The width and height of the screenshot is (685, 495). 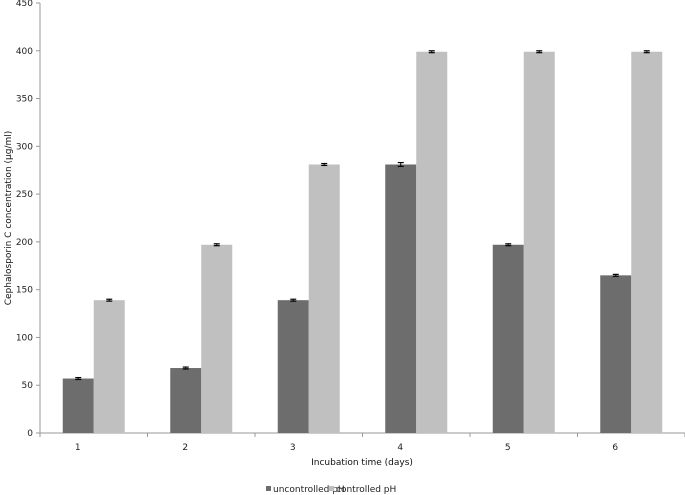 What do you see at coordinates (24, 291) in the screenshot?
I see `y-tick-label: 150` at bounding box center [24, 291].